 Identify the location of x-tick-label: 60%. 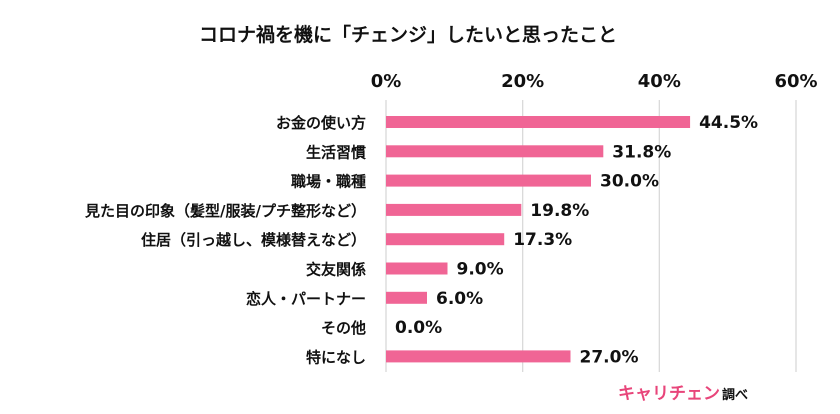
(795, 81).